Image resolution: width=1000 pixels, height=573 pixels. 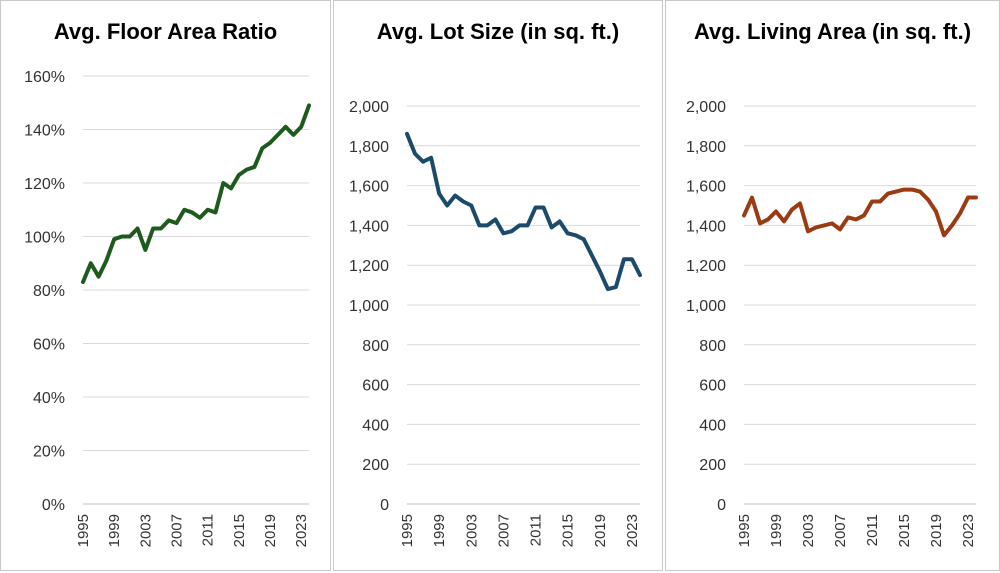 What do you see at coordinates (44, 184) in the screenshot?
I see `y-tick-label: 120%` at bounding box center [44, 184].